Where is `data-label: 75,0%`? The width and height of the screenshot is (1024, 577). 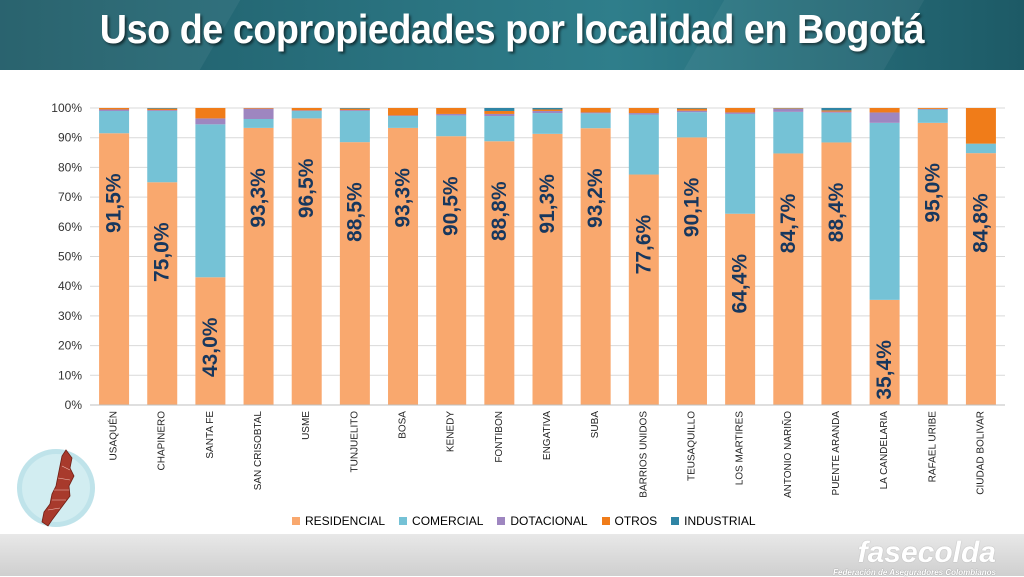
data-label: 75,0% is located at coordinates (162, 252).